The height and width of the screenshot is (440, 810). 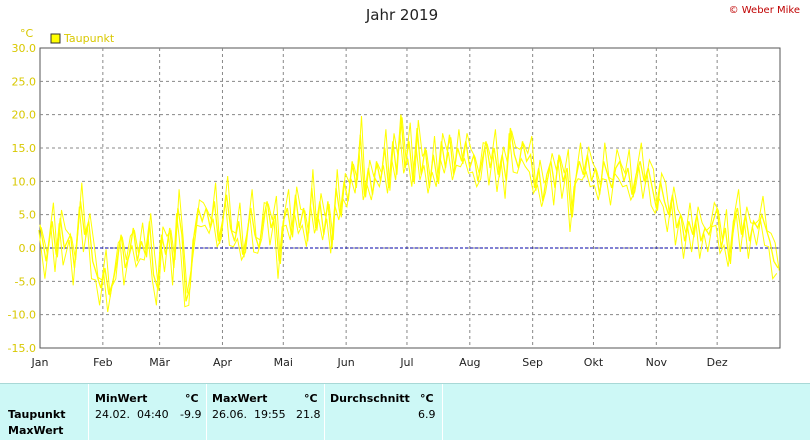 I want to click on x-tick-label: Jul, so click(x=406, y=362).